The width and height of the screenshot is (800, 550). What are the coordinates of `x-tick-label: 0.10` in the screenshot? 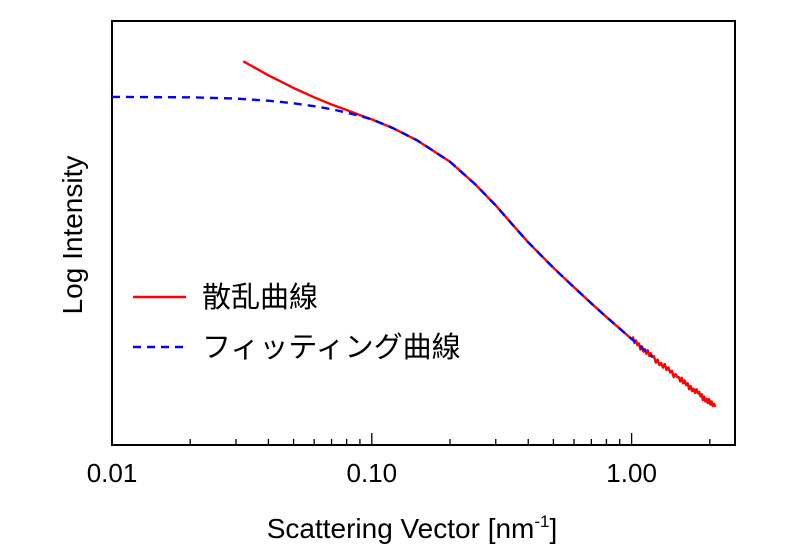 It's located at (372, 473).